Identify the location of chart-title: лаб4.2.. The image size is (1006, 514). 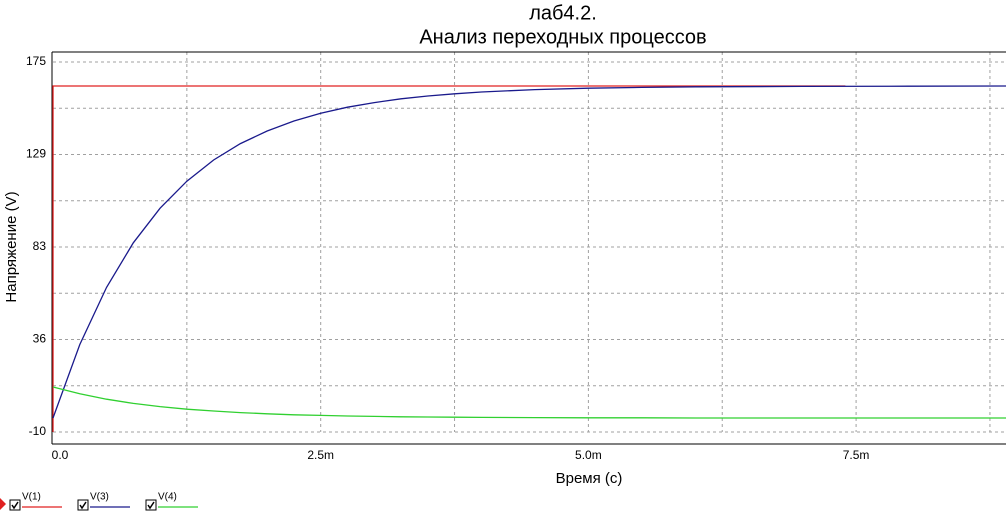
(563, 13).